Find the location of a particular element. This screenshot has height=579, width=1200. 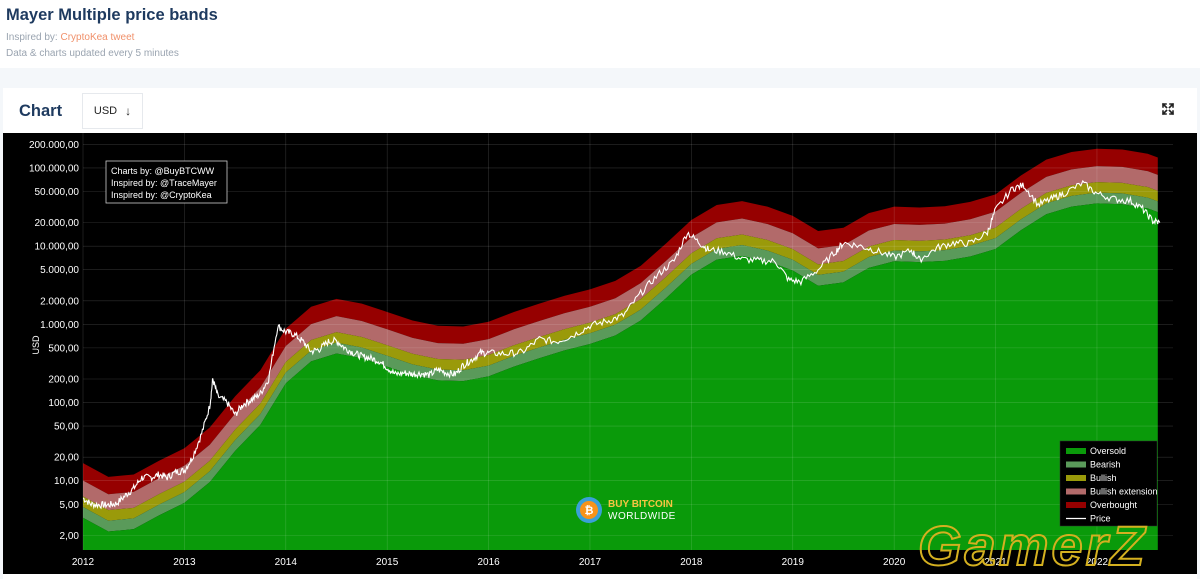

y-tick-label: 20.000,00 is located at coordinates (57, 223).